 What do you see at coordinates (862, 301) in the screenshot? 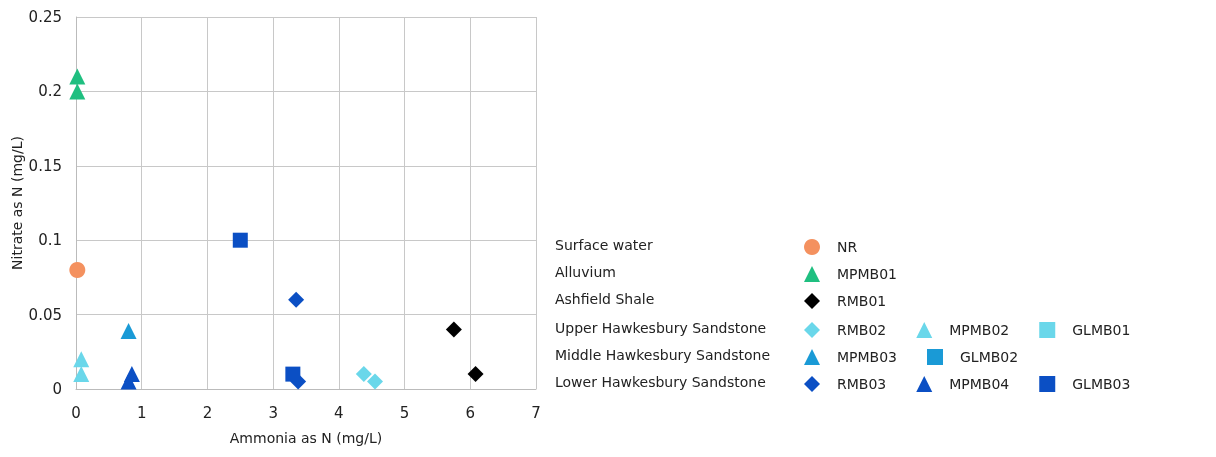
I see `legend-label: RMB01` at bounding box center [862, 301].